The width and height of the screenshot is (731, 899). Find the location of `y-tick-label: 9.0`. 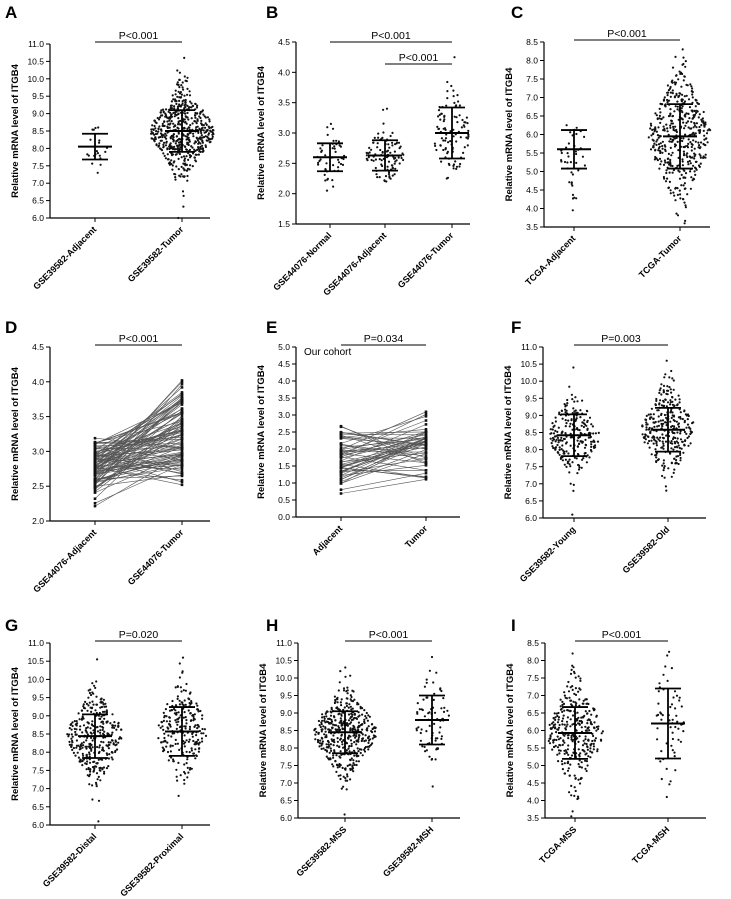

y-tick-label: 9.0 is located at coordinates (286, 713).